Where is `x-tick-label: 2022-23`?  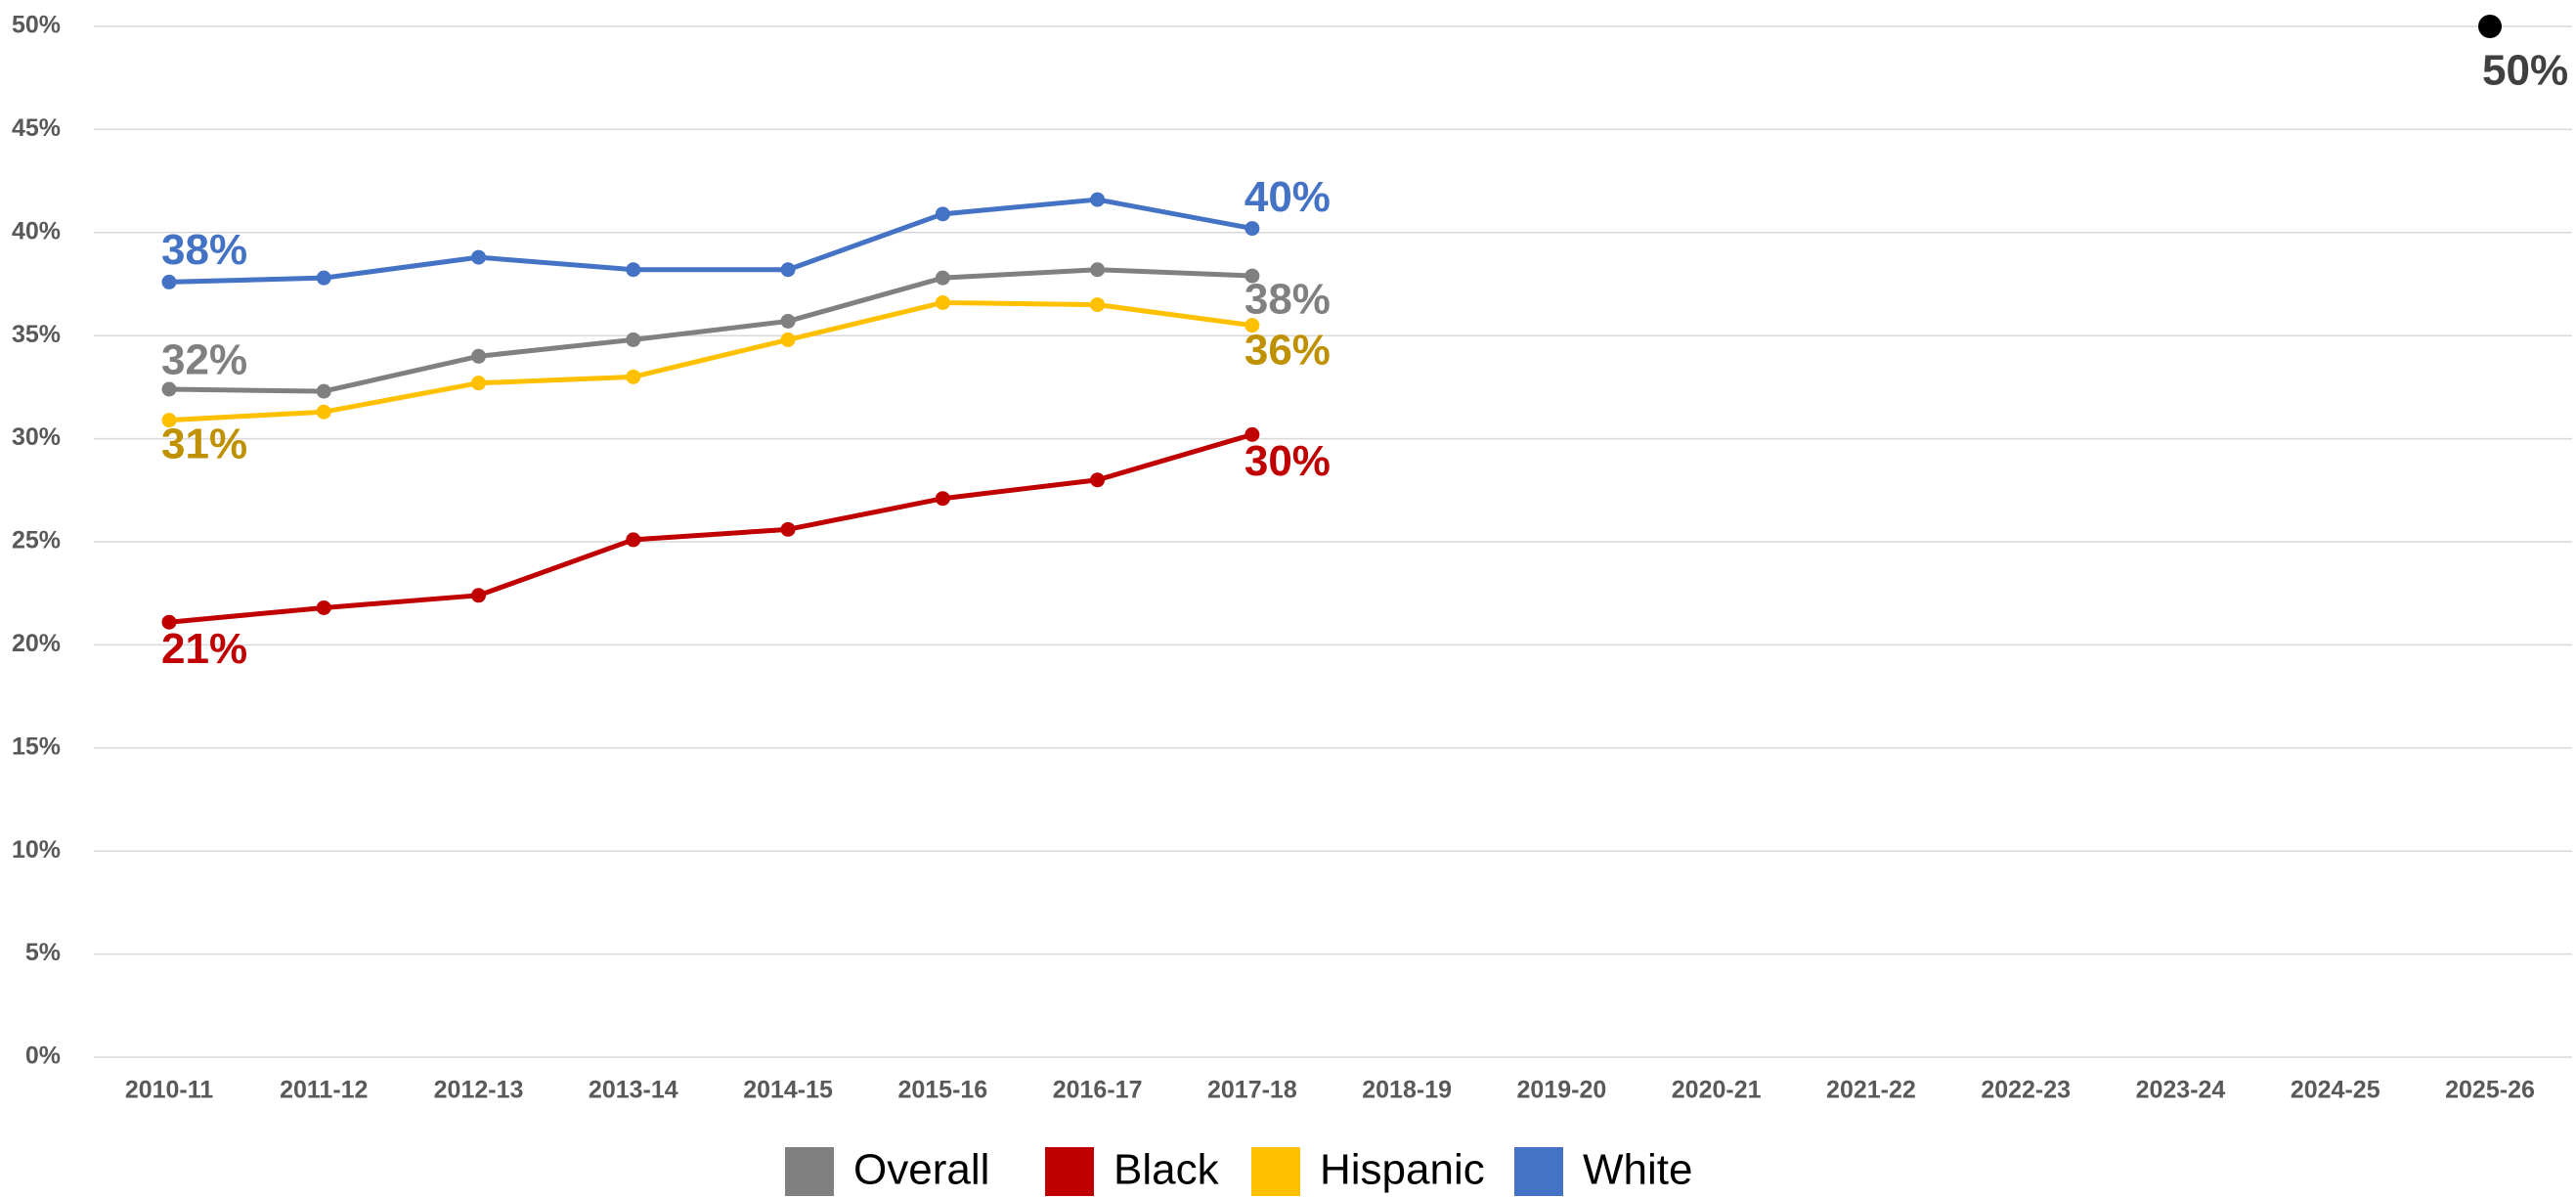
x-tick-label: 2022-23 is located at coordinates (2026, 1090).